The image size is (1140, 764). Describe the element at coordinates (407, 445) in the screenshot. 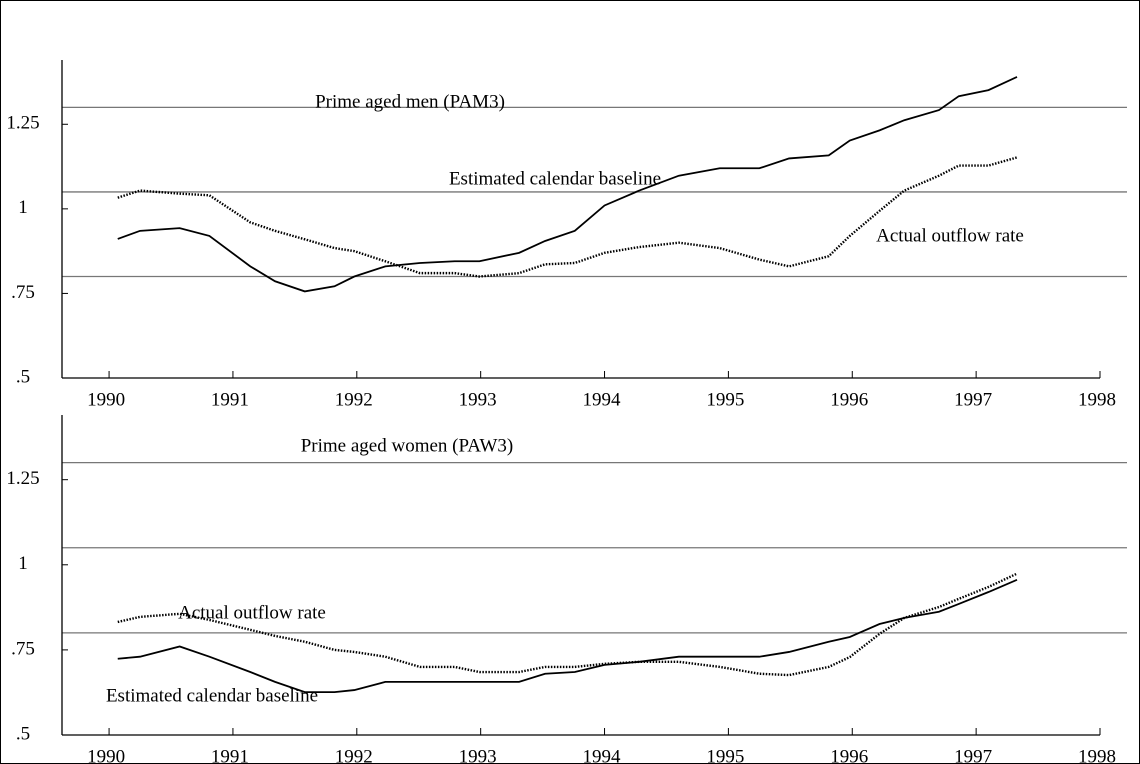

I see `panel-title: Prime aged women (PAW3)` at that location.